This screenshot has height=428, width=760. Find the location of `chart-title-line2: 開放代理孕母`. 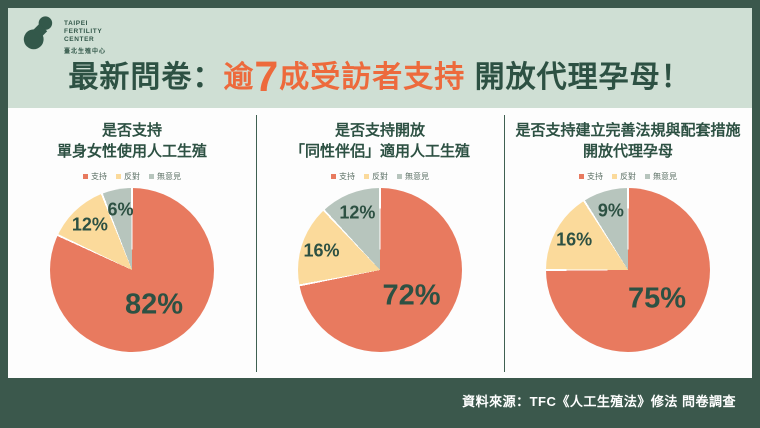

chart-title-line2: 開放代理孕母 is located at coordinates (627, 151).